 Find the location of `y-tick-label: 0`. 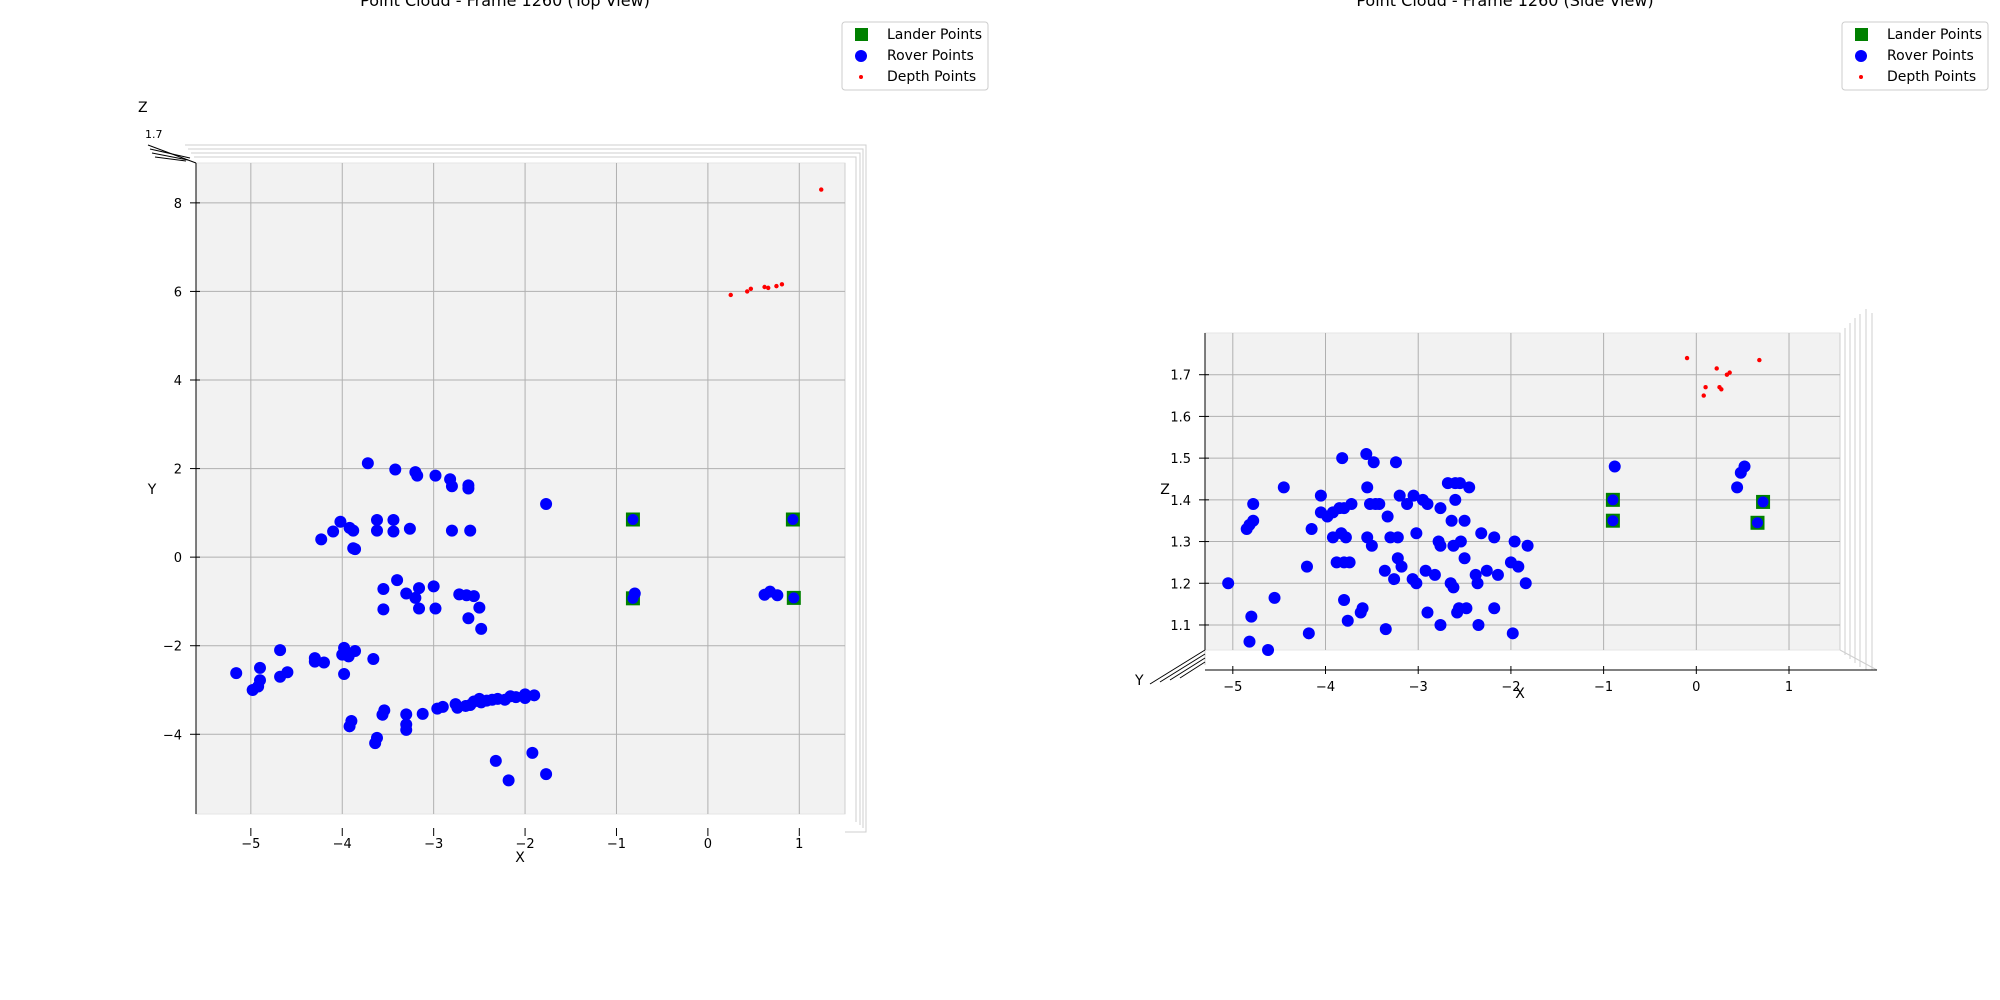

y-tick-label: 0 is located at coordinates (178, 558).